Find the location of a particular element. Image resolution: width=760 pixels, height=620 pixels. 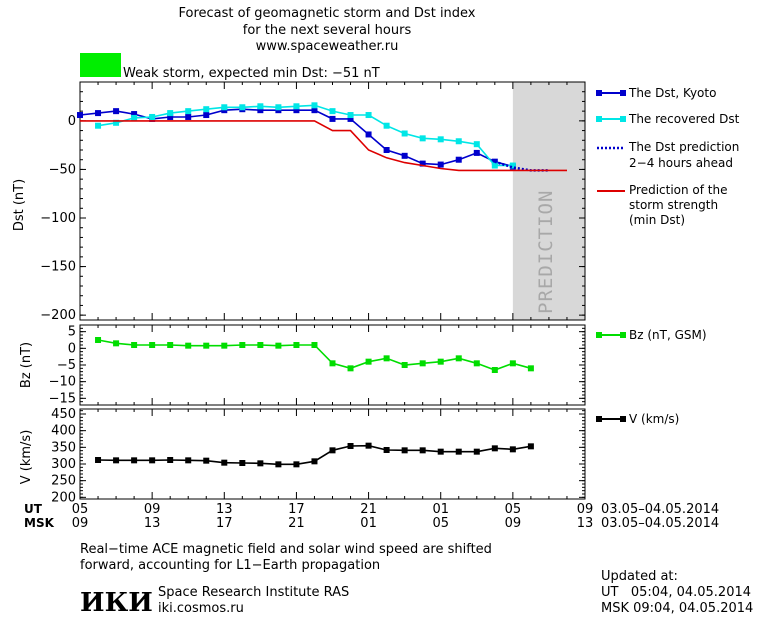

legend-prediction: The Dst prediction 2−4 hours ahead is located at coordinates (668, 155).